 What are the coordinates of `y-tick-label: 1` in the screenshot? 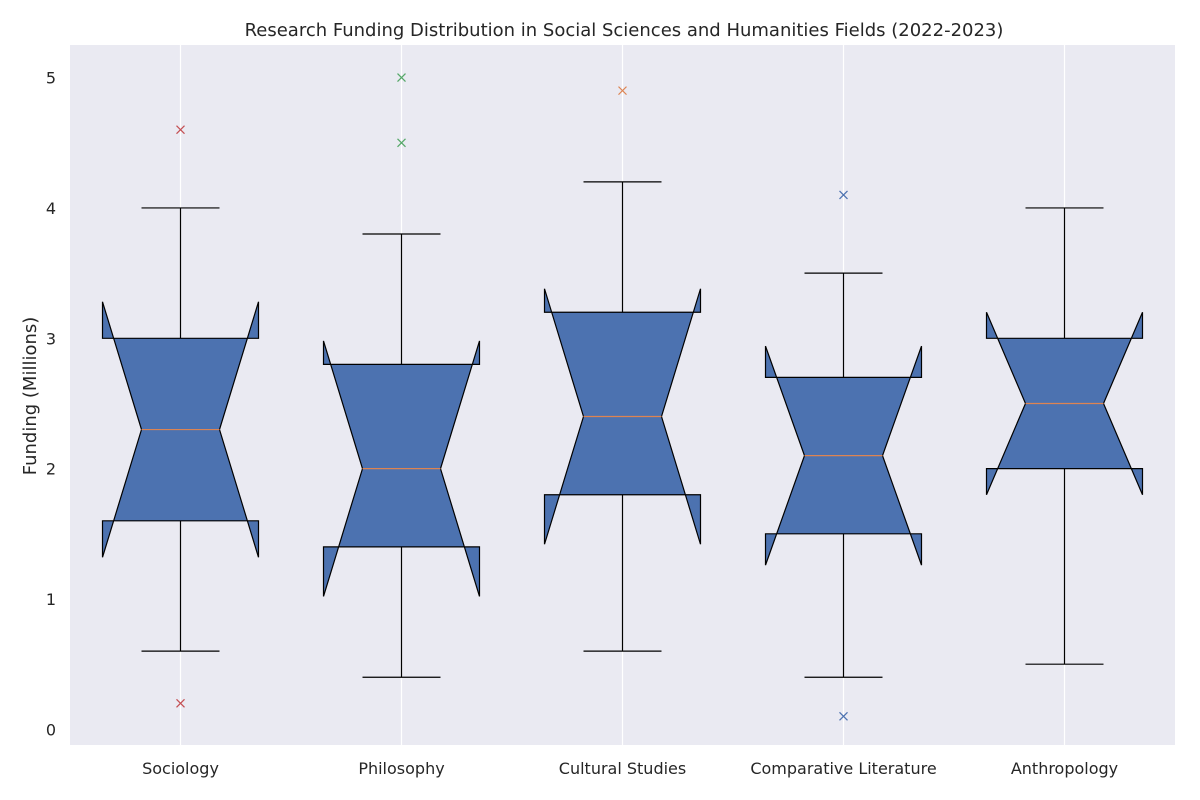 It's located at (51, 599).